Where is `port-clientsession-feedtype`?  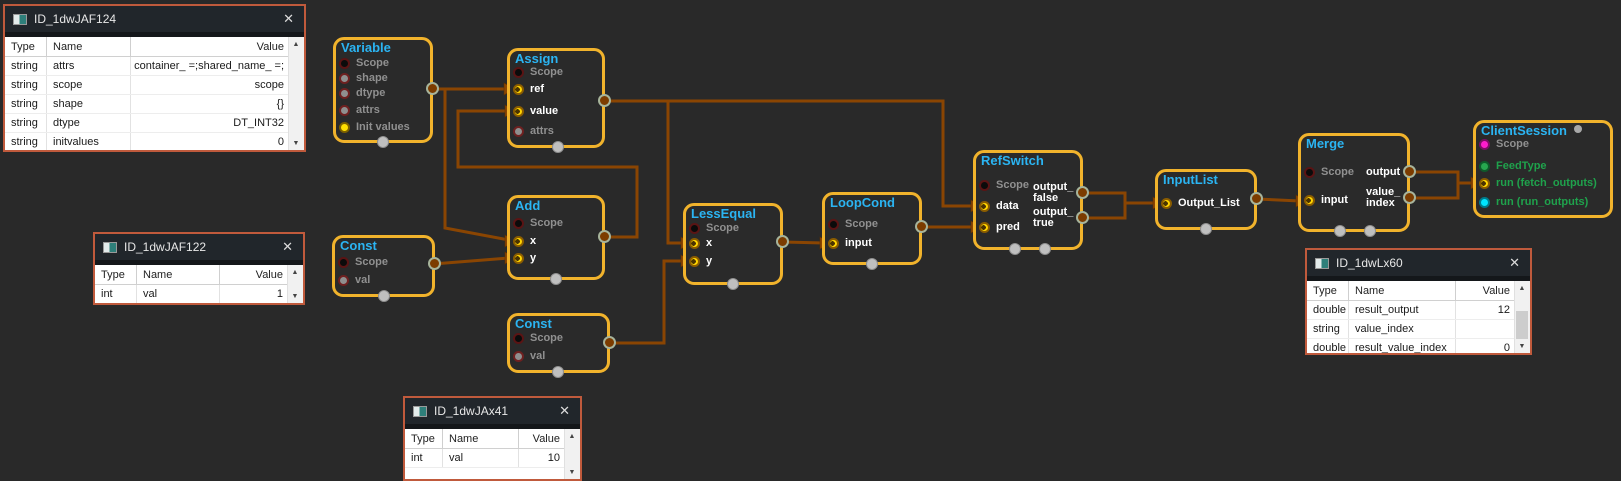
port-clientsession-feedtype is located at coordinates (1484, 166).